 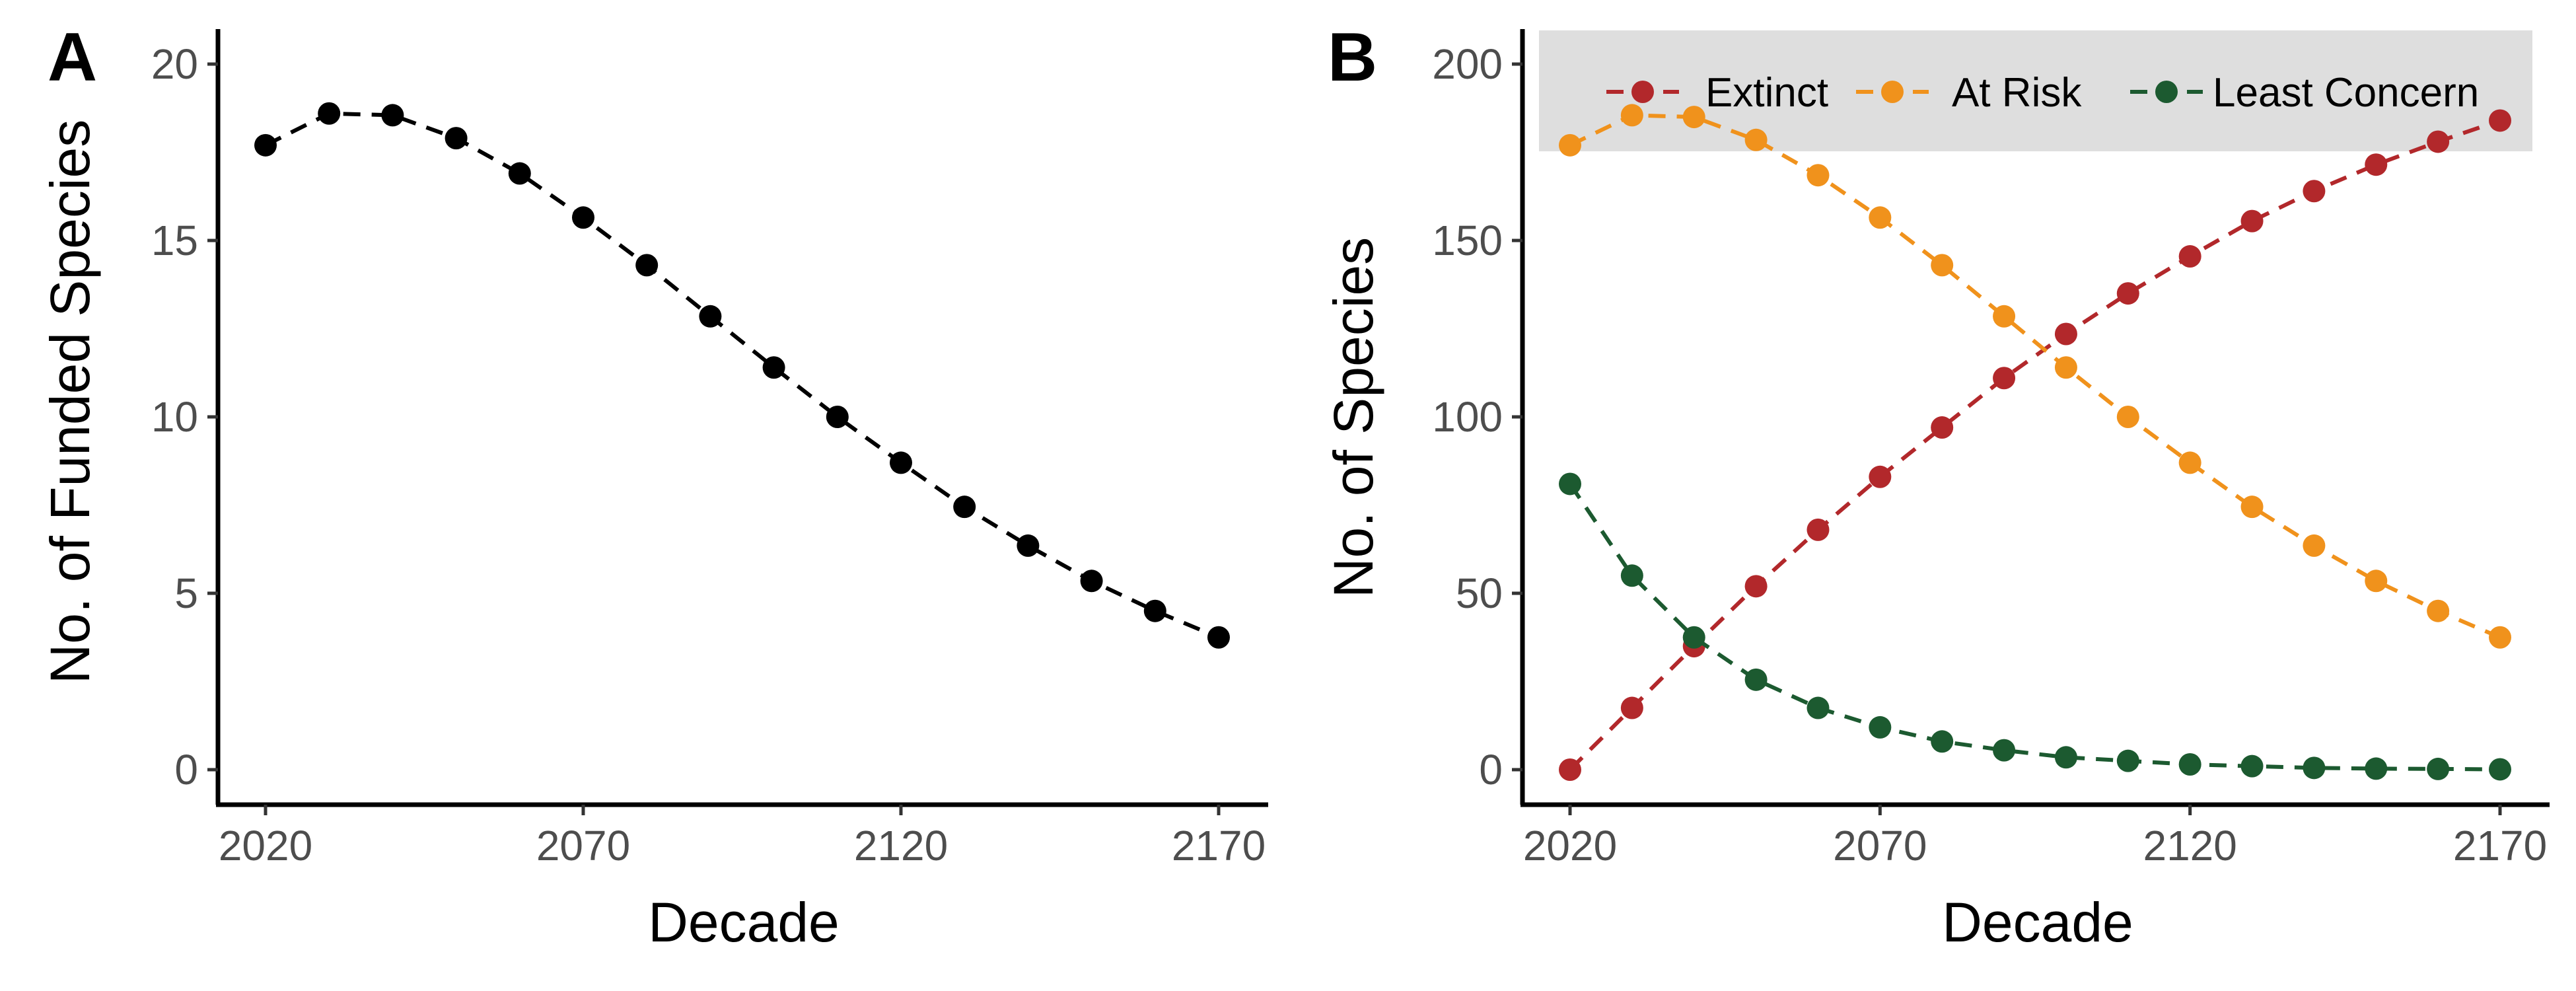 What do you see at coordinates (1767, 93) in the screenshot?
I see `legend-label: Extinct` at bounding box center [1767, 93].